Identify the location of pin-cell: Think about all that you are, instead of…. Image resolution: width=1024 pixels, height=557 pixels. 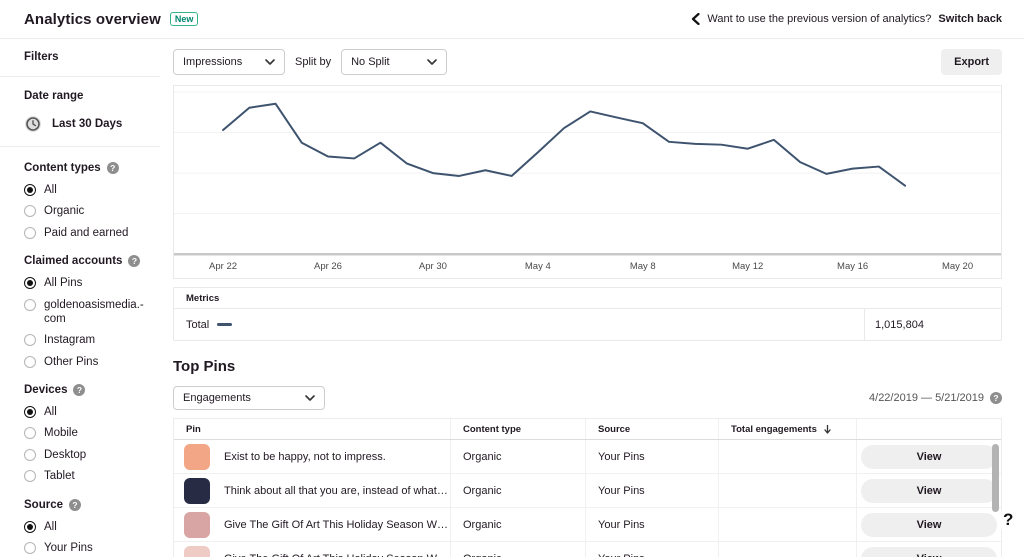
(312, 490).